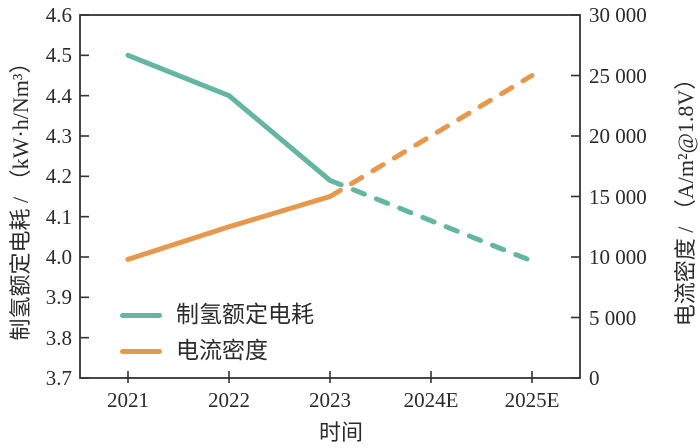 The width and height of the screenshot is (700, 448). What do you see at coordinates (58, 337) in the screenshot?
I see `left-axis-tick-label: 3.8` at bounding box center [58, 337].